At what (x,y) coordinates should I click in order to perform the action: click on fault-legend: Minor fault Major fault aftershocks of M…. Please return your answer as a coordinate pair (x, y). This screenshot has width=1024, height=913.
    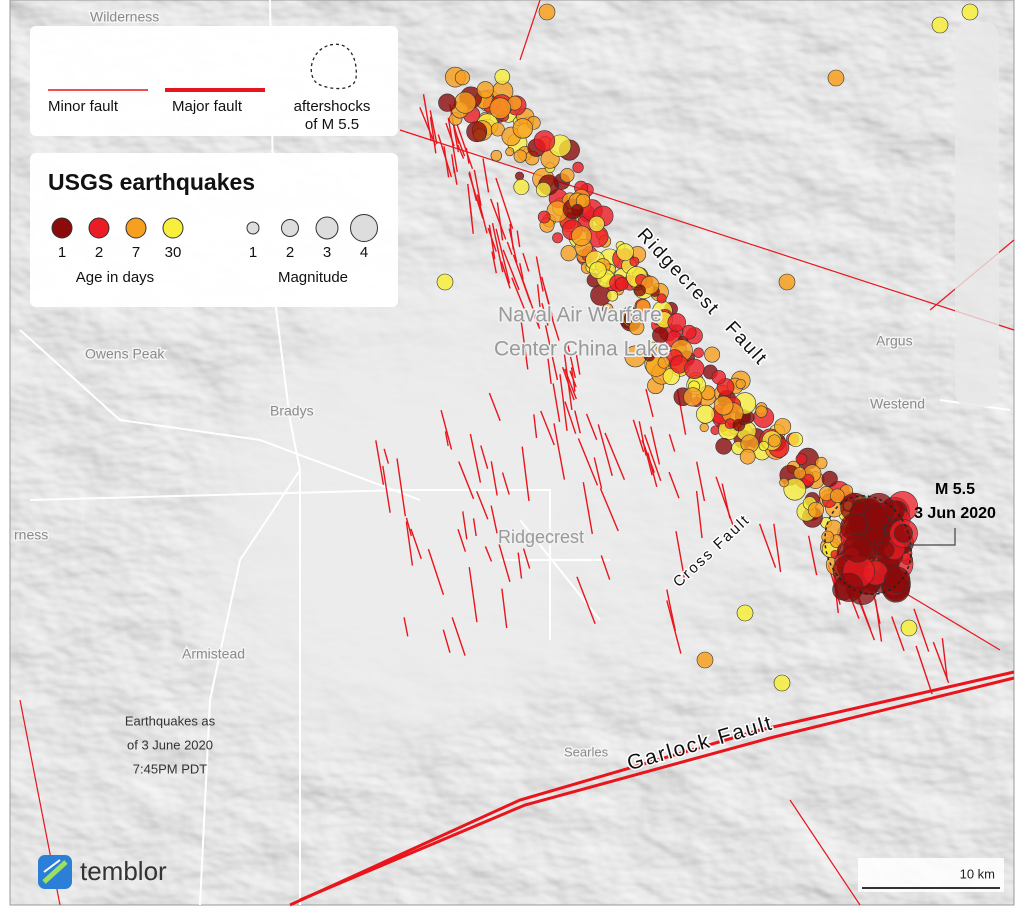
    Looking at the image, I should click on (214, 81).